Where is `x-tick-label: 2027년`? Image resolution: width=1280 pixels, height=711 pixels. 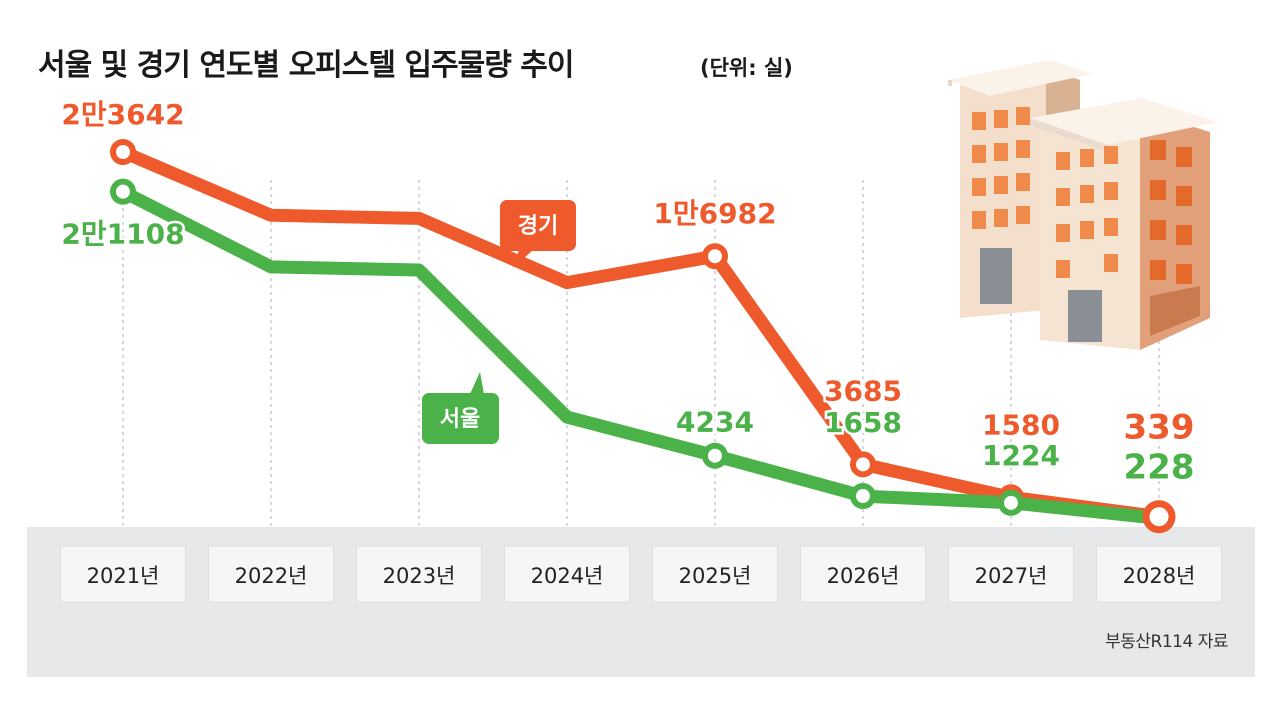
x-tick-label: 2027년 is located at coordinates (1011, 576).